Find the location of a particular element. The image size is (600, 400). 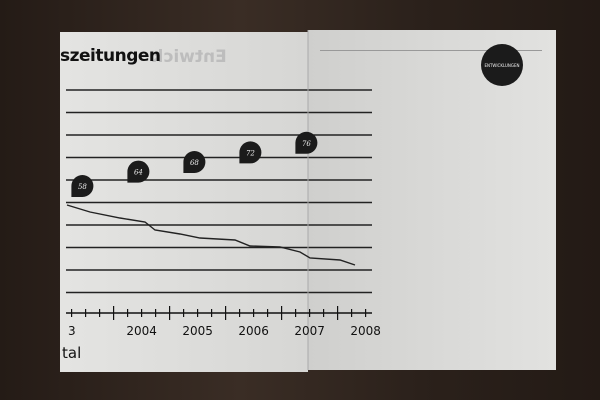

data-line is located at coordinates (211, 235).